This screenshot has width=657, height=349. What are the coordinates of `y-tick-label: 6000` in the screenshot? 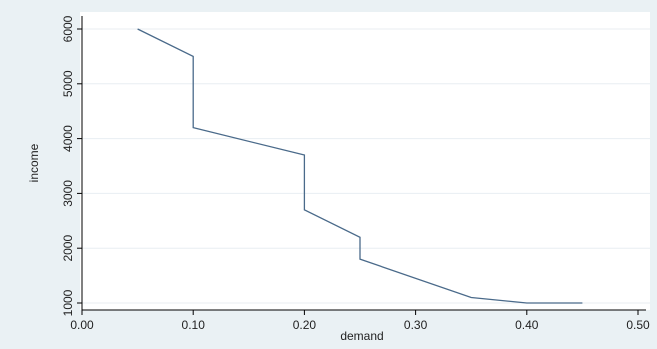 It's located at (68, 28).